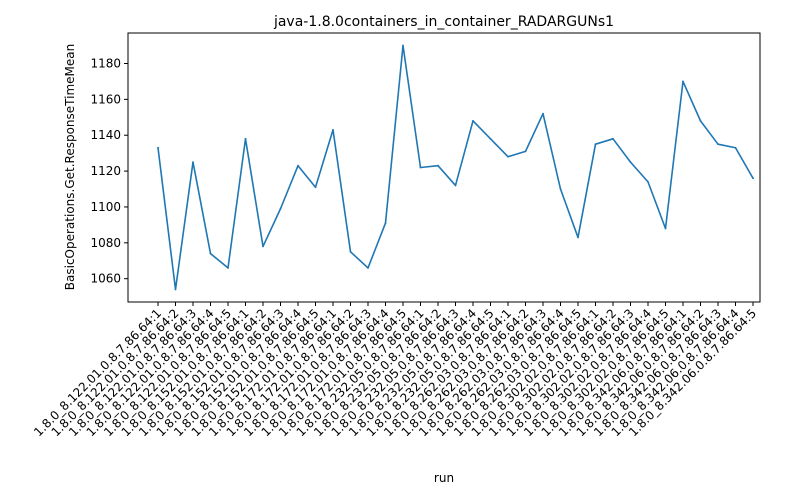 The image size is (800, 500). What do you see at coordinates (105, 135) in the screenshot?
I see `y-tick-label: 1140` at bounding box center [105, 135].